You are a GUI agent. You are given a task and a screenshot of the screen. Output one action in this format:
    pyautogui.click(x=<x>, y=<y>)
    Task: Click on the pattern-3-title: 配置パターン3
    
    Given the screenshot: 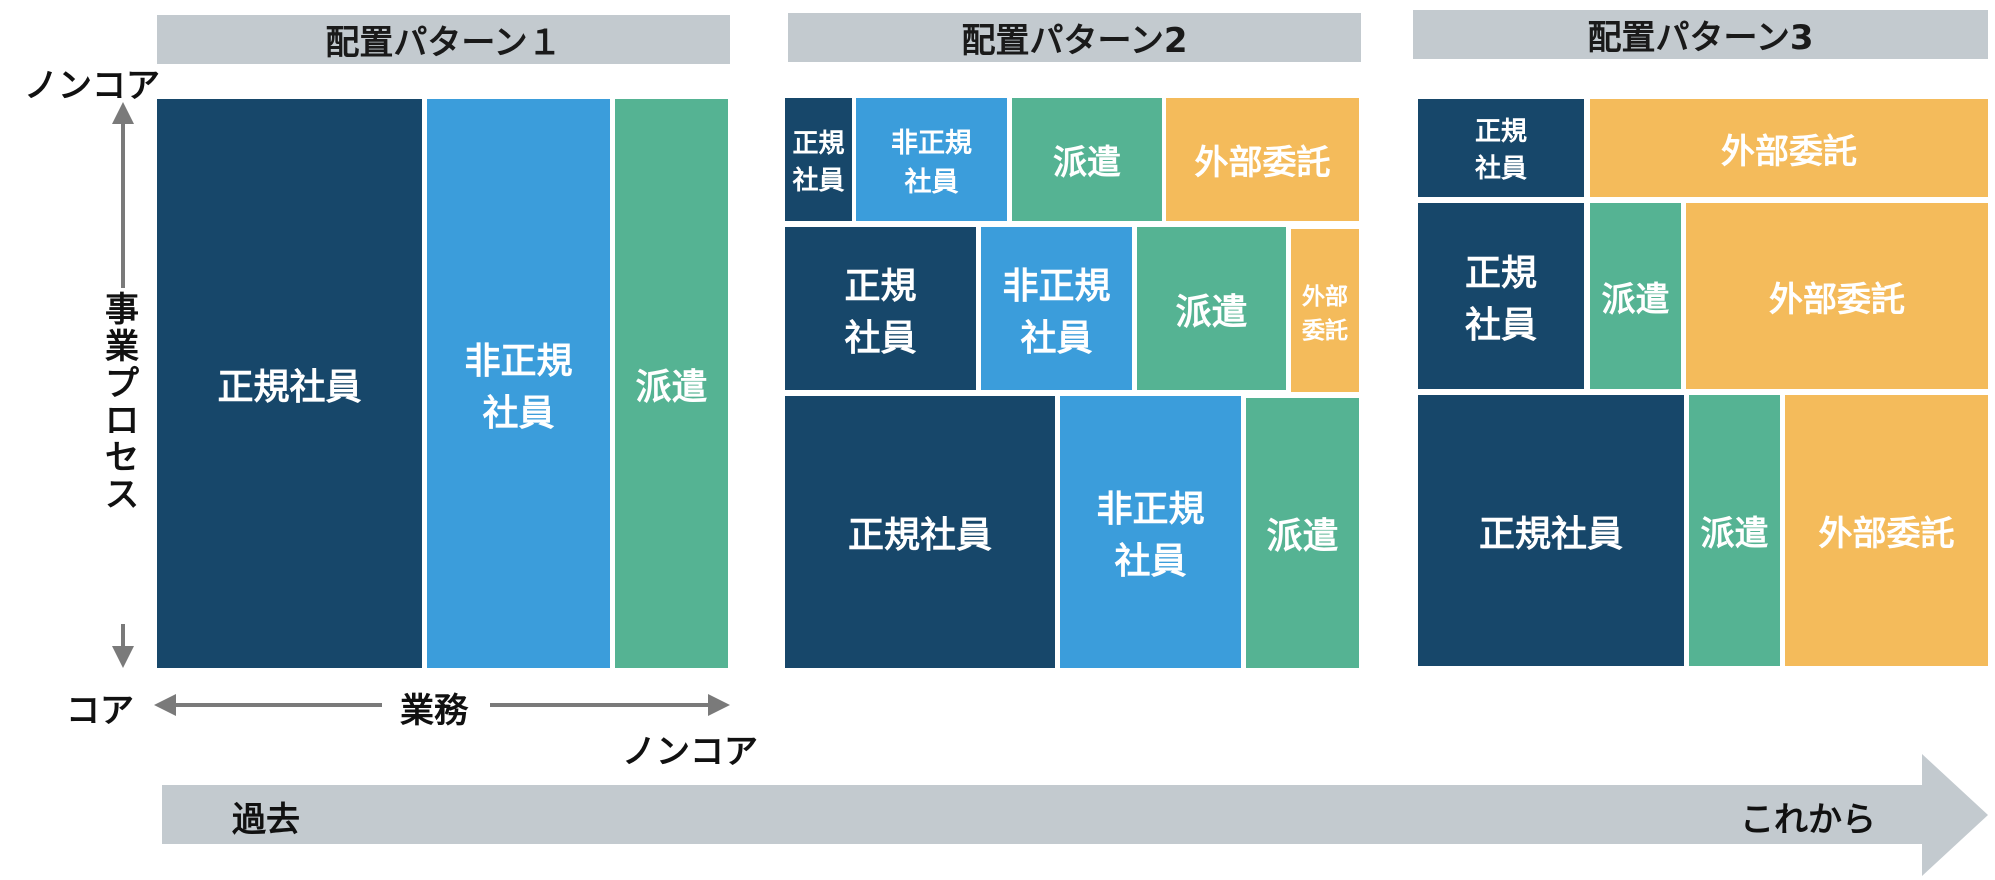 What is the action you would take?
    pyautogui.click(x=1700, y=34)
    